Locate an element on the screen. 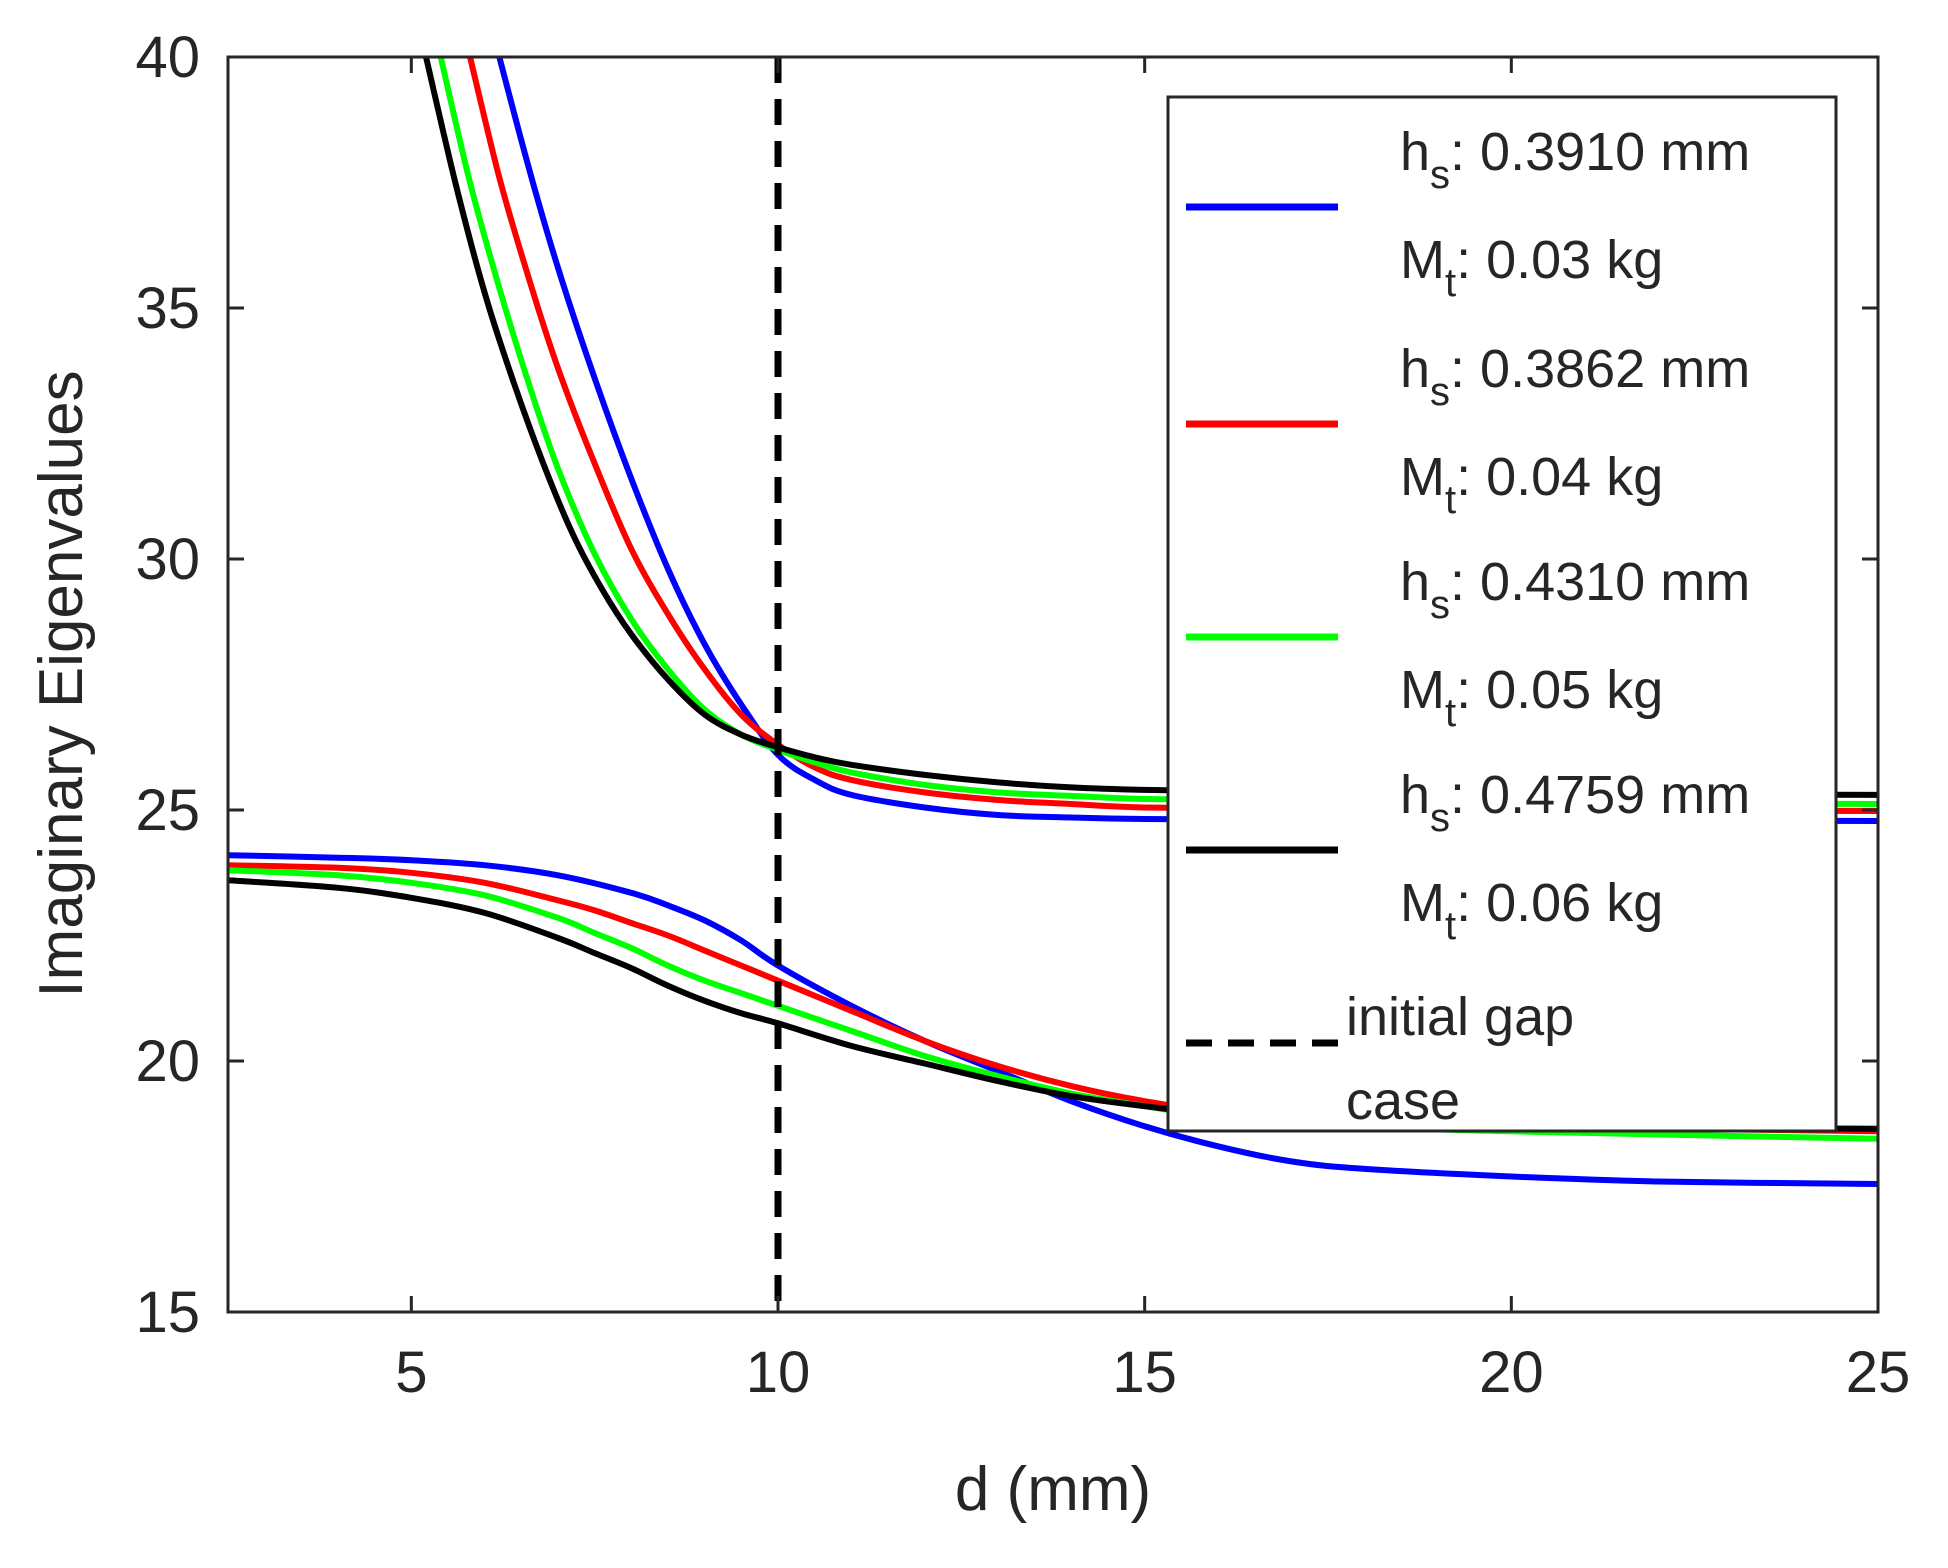 The height and width of the screenshot is (1568, 1948). legend-label-m: Mt: 0.05 kg is located at coordinates (1531, 697).